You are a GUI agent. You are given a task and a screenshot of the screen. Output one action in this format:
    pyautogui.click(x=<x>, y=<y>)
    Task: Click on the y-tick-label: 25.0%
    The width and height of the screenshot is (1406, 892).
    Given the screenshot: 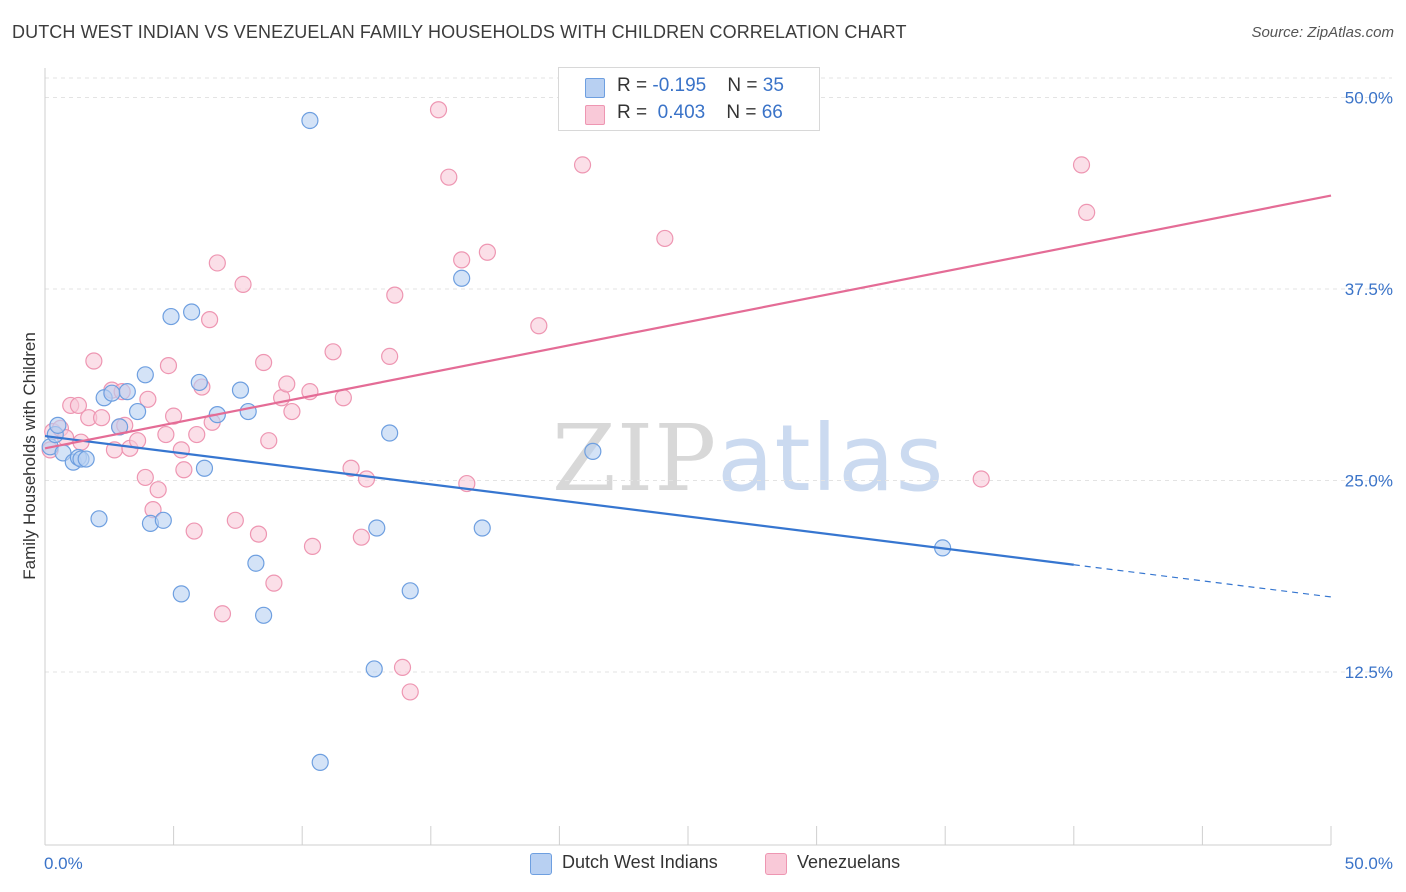 What is the action you would take?
    pyautogui.click(x=1369, y=481)
    